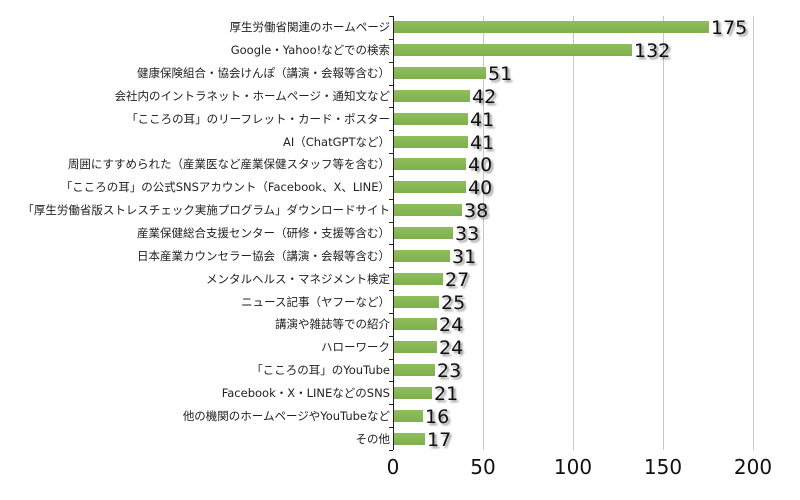 Image resolution: width=800 pixels, height=500 pixels. Describe the element at coordinates (315, 302) in the screenshot. I see `category-label: ニュース記事（ヤフーなど）` at that location.